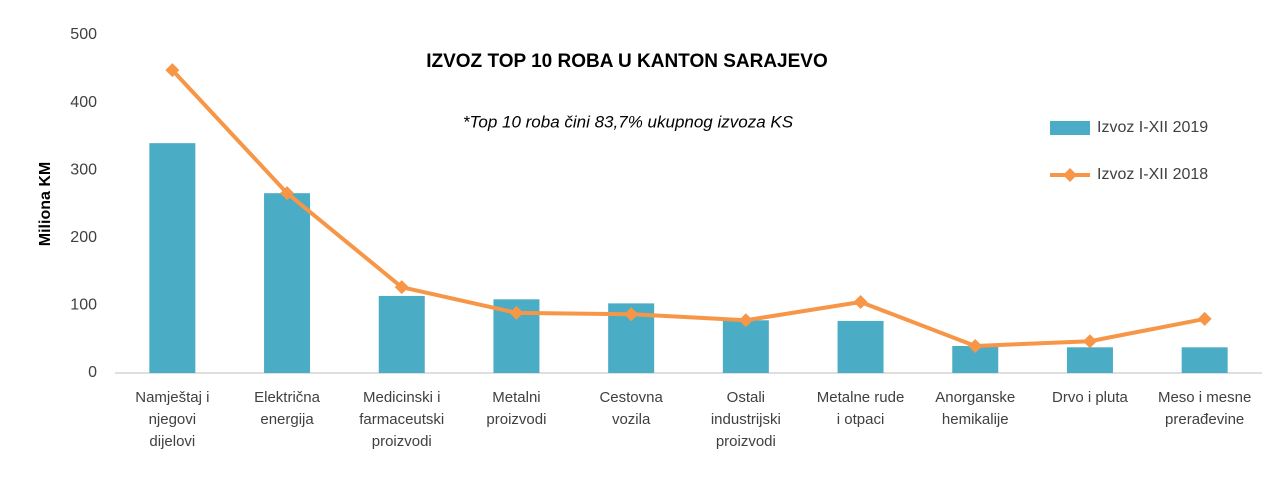  Describe the element at coordinates (83, 102) in the screenshot. I see `y-tick-label: 400` at that location.